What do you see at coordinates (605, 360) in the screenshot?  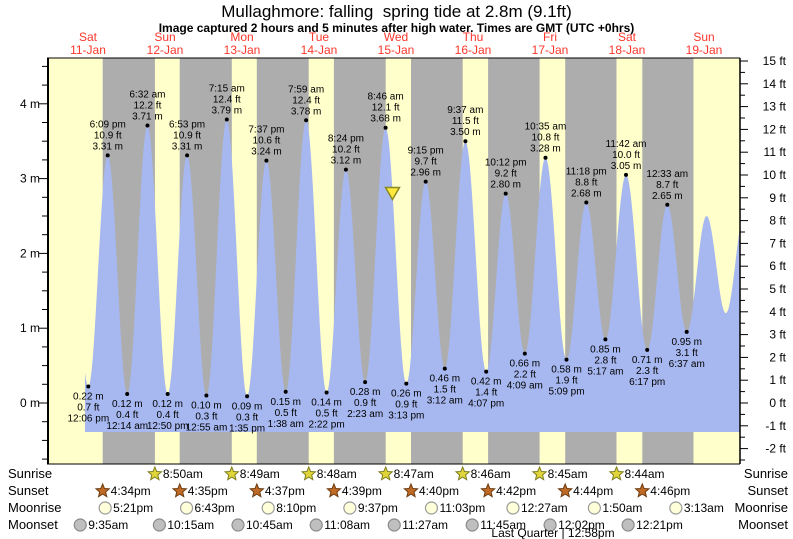 I see `low-tide-label: 2.8 ft` at bounding box center [605, 360].